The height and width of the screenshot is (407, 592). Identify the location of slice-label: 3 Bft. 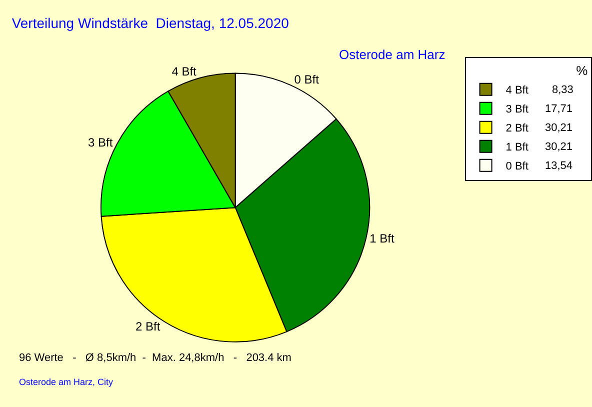
(101, 143).